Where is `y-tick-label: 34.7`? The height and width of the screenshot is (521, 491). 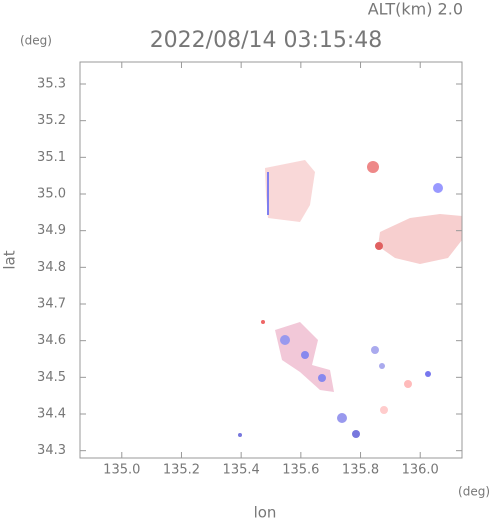
y-tick-label: 34.7 is located at coordinates (51, 304).